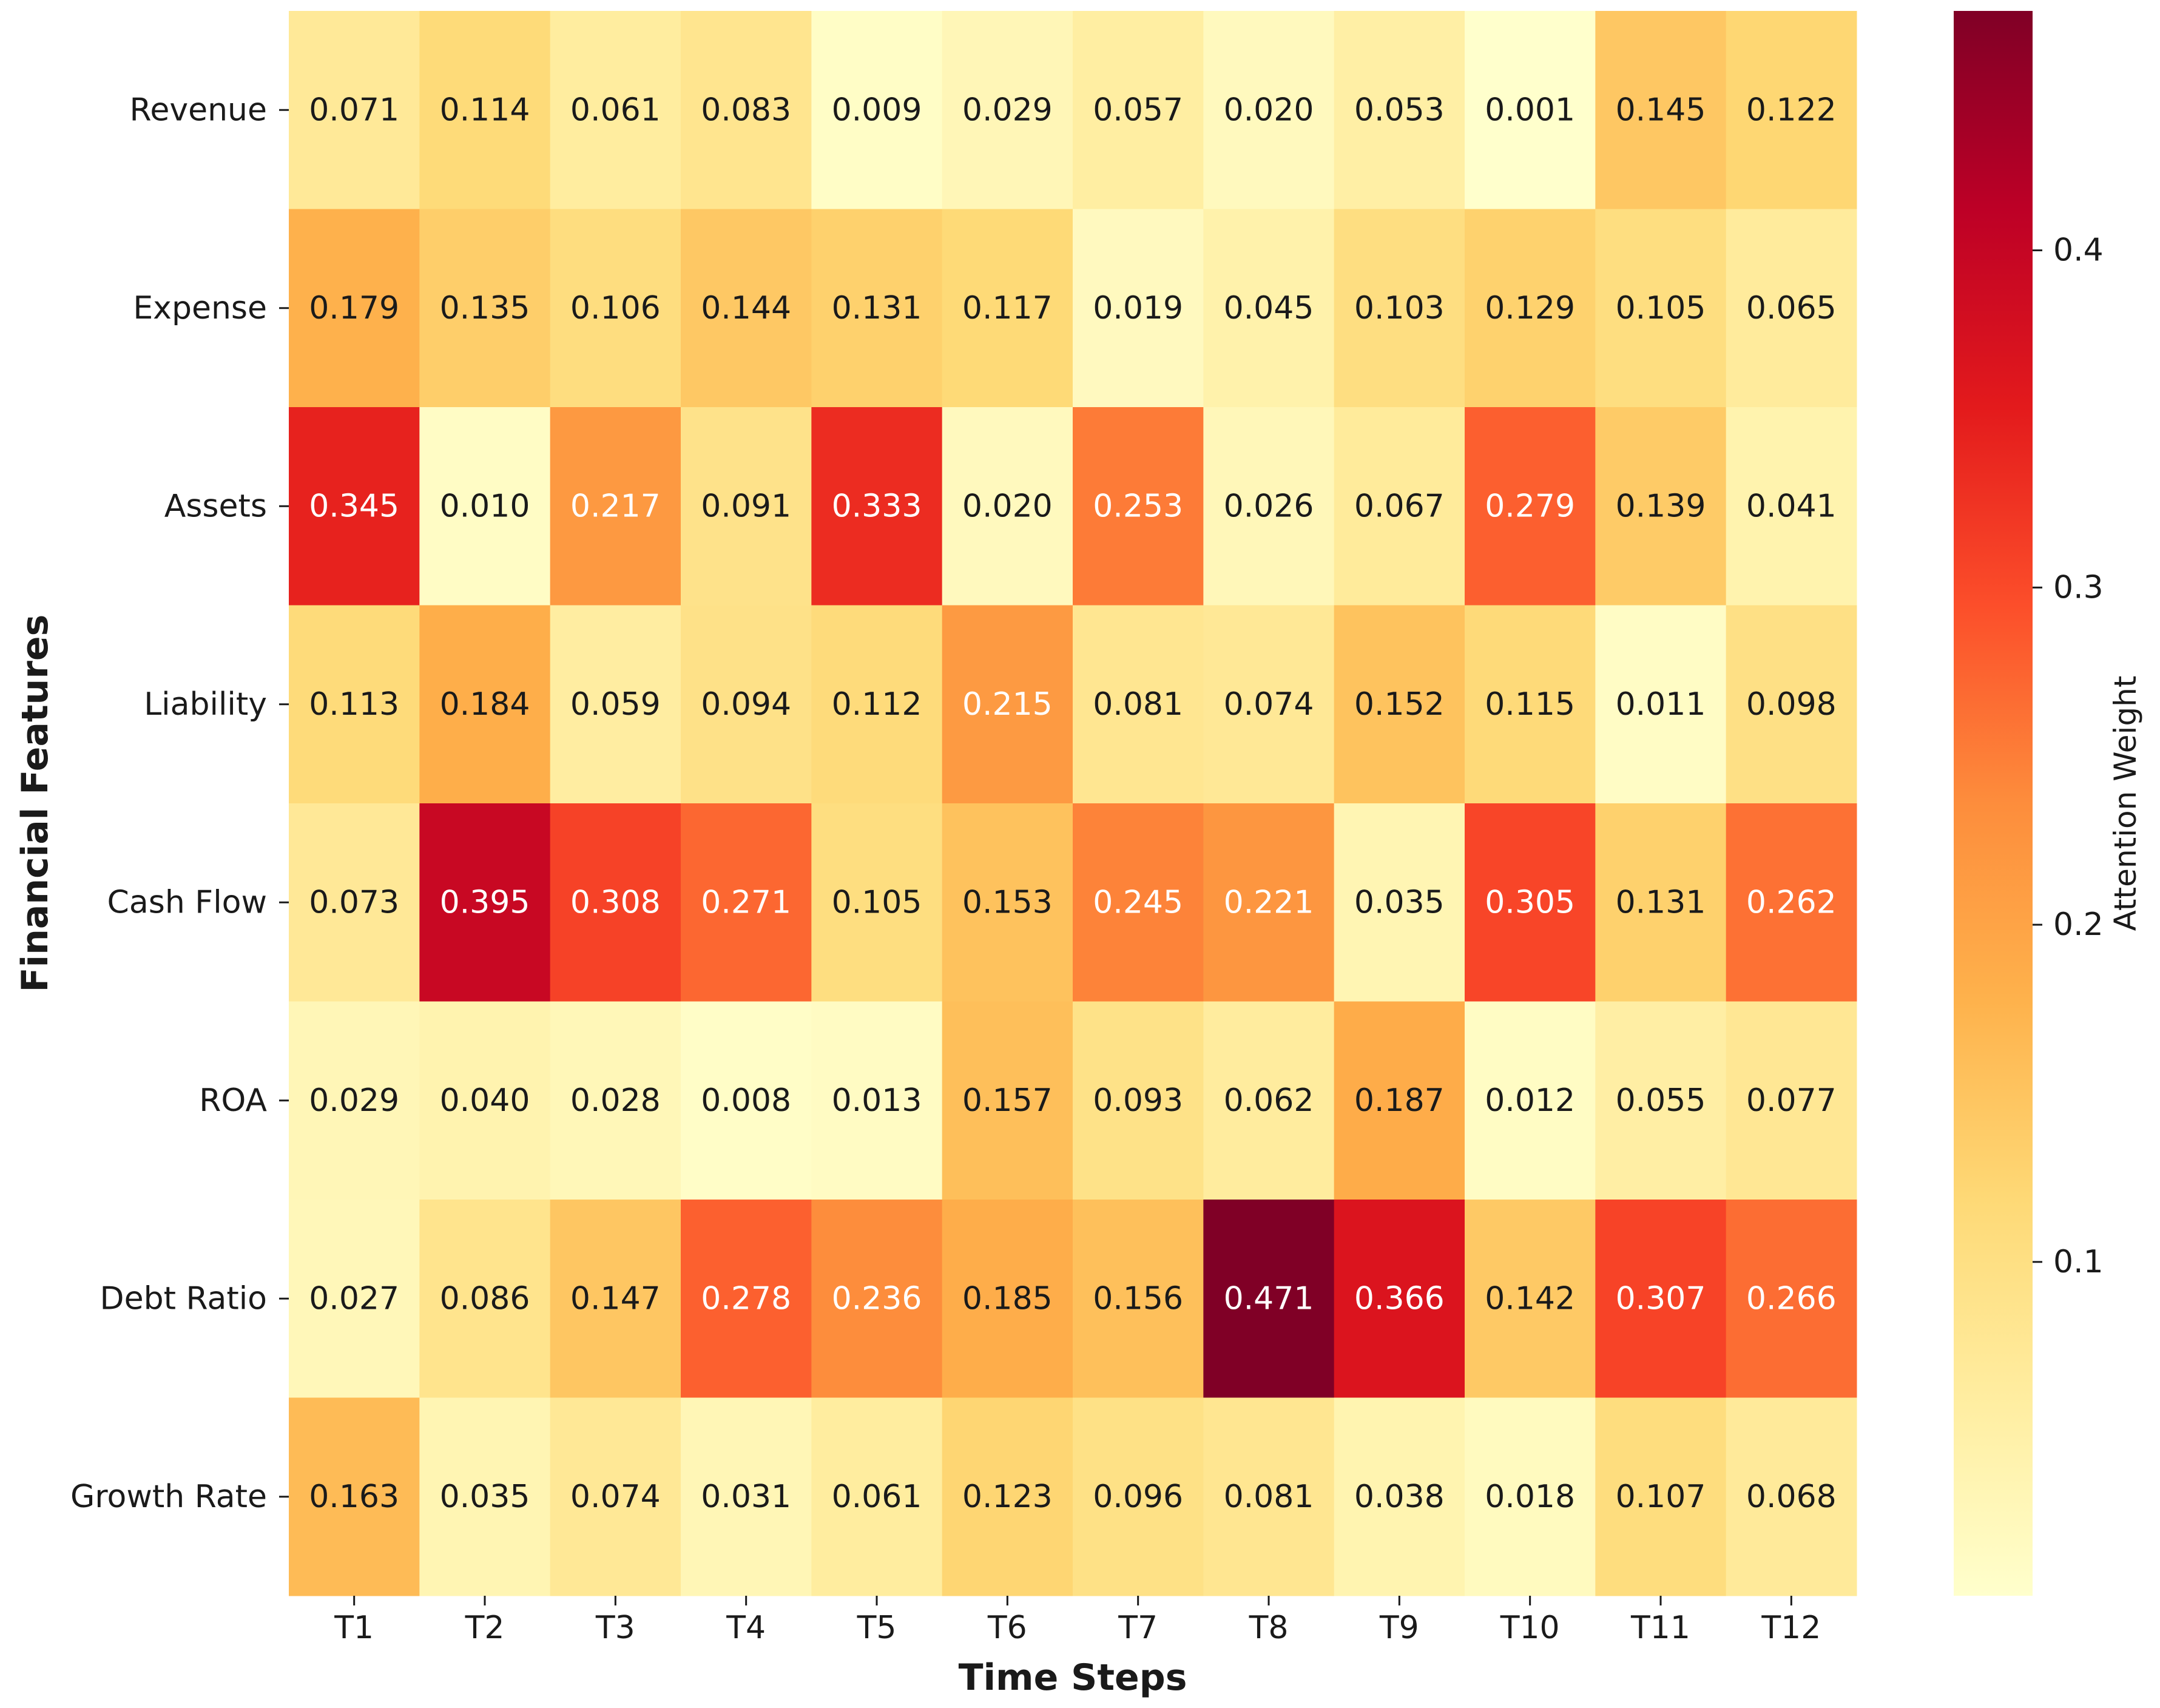 This screenshot has width=2160, height=1708. I want to click on x-axis-title: Time Steps, so click(1073, 1677).